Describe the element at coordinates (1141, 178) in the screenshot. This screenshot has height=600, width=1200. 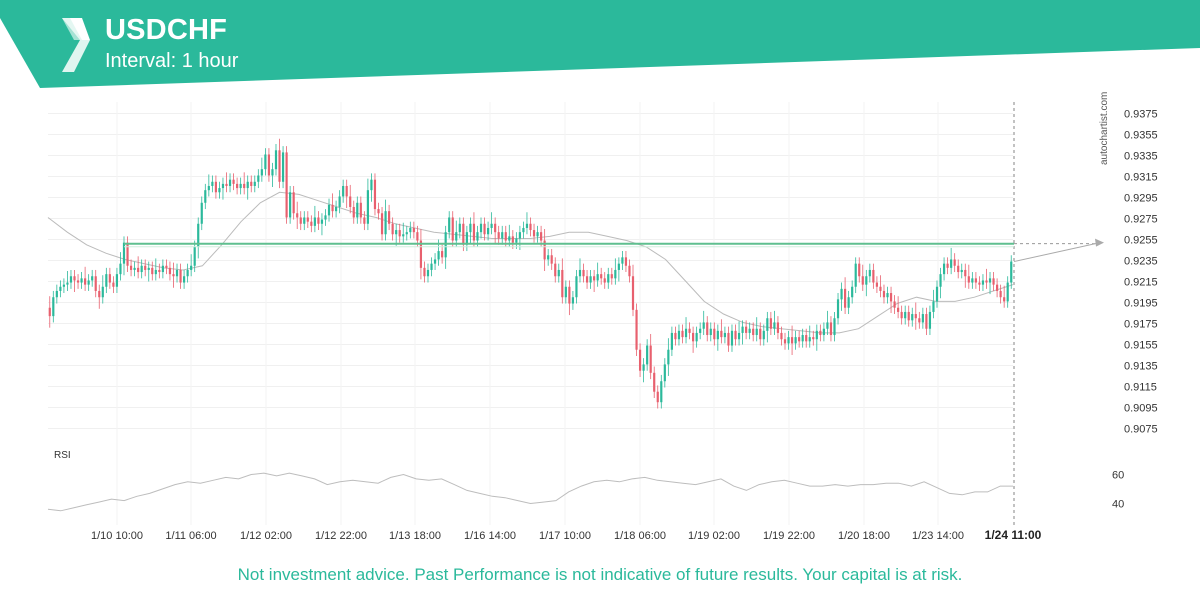
I see `y-tick-label: 0.9315` at that location.